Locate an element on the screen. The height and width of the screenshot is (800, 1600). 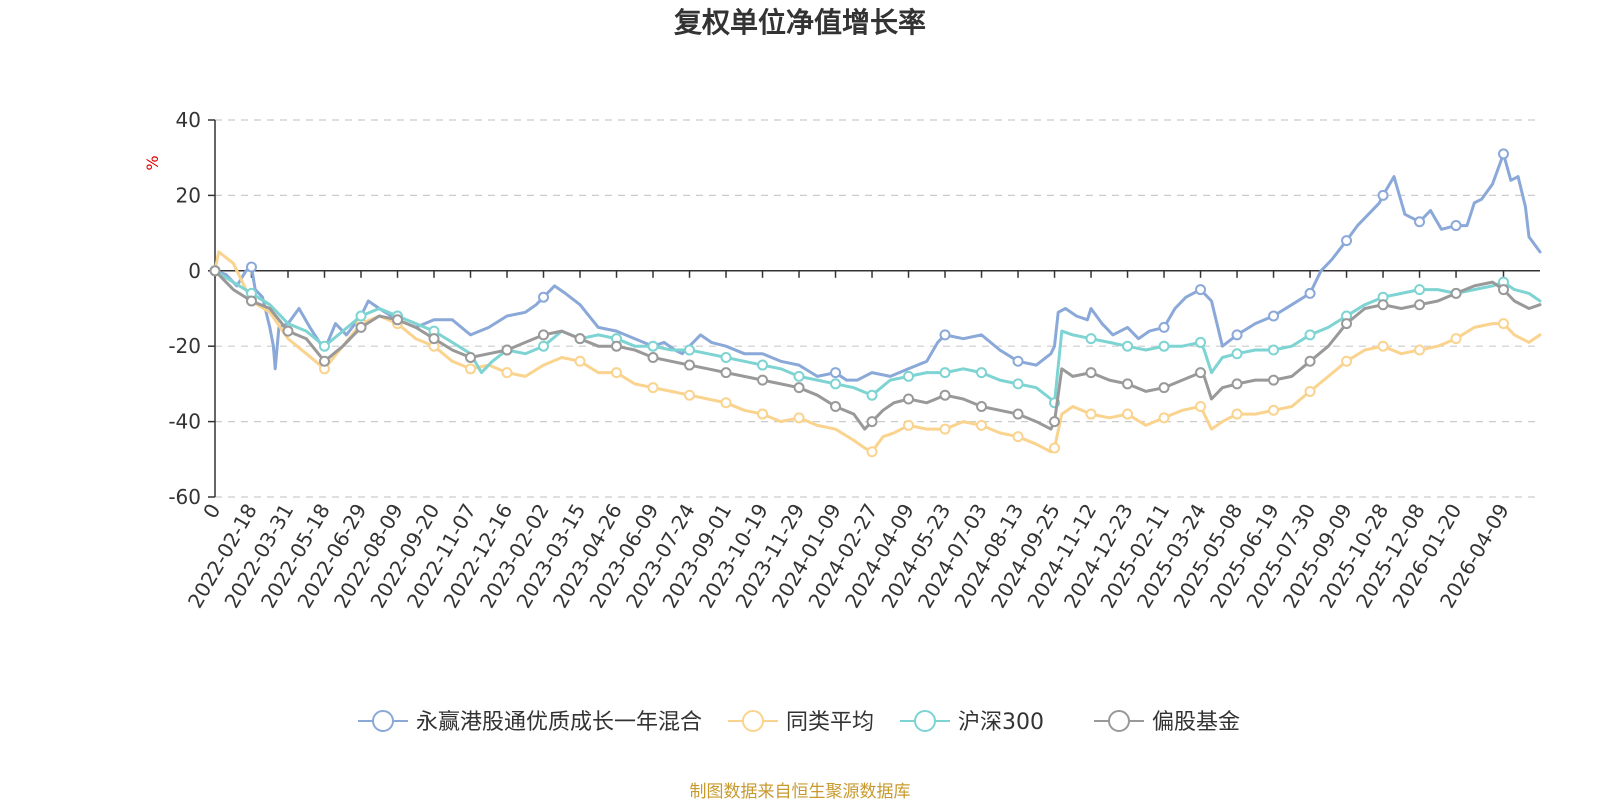
legend-item-0: 永赢港股通优质成长一年混合 is located at coordinates (530, 722).